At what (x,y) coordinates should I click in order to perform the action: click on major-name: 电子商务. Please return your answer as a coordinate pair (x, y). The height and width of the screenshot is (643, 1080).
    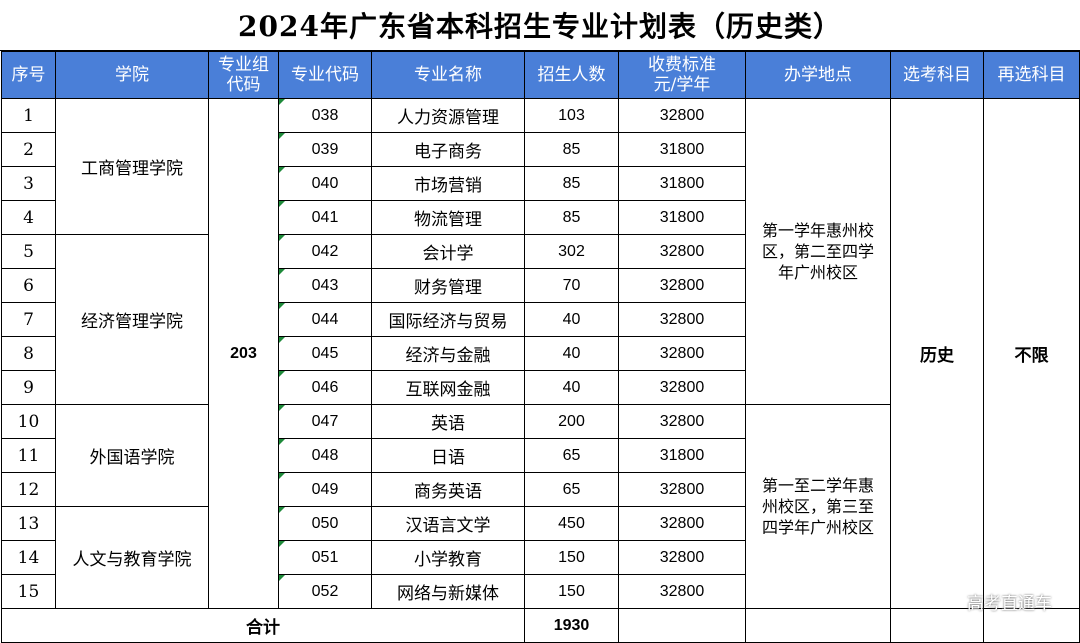
    Looking at the image, I should click on (448, 149).